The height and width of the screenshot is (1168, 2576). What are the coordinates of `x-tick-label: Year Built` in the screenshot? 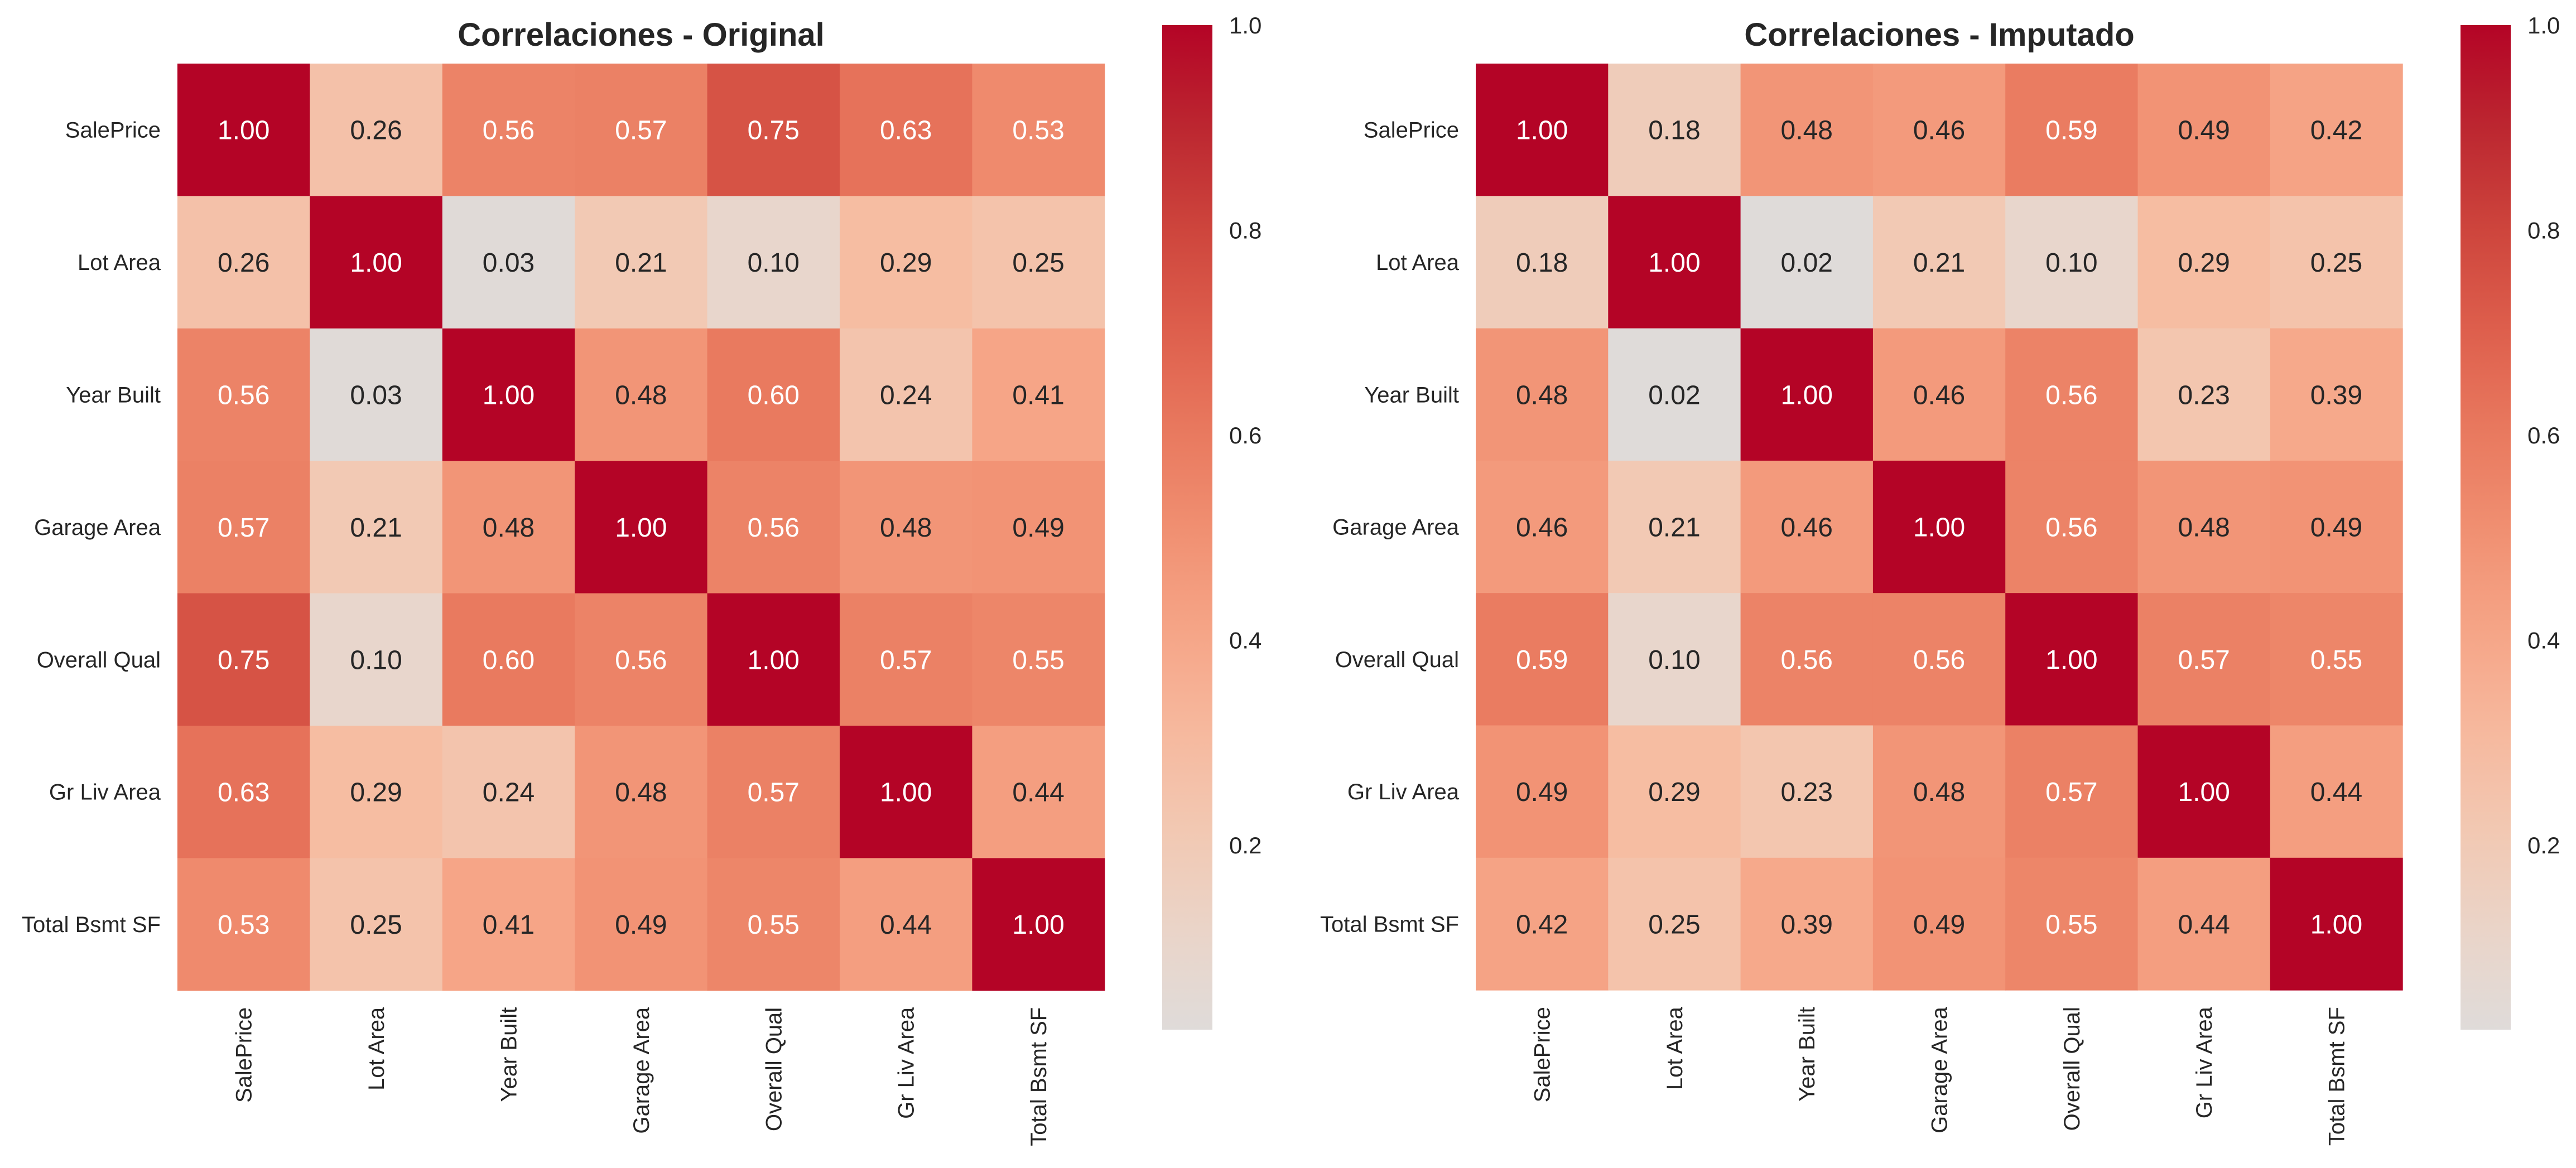 It's located at (1807, 1054).